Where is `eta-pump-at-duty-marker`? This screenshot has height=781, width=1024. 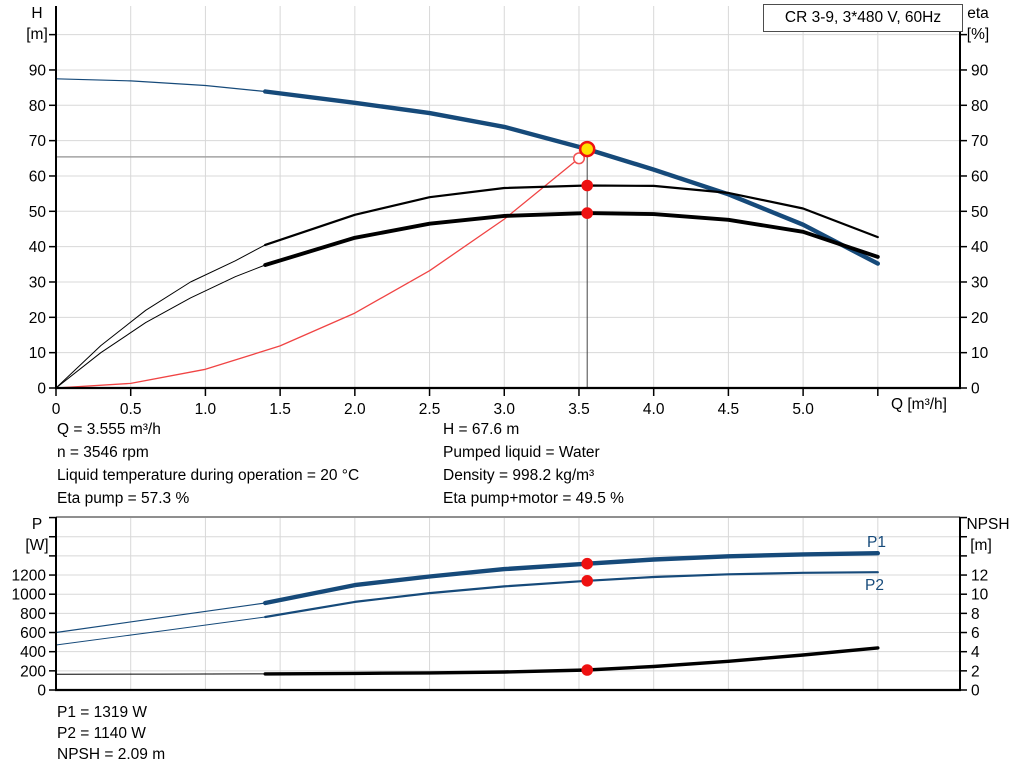 eta-pump-at-duty-marker is located at coordinates (587, 185).